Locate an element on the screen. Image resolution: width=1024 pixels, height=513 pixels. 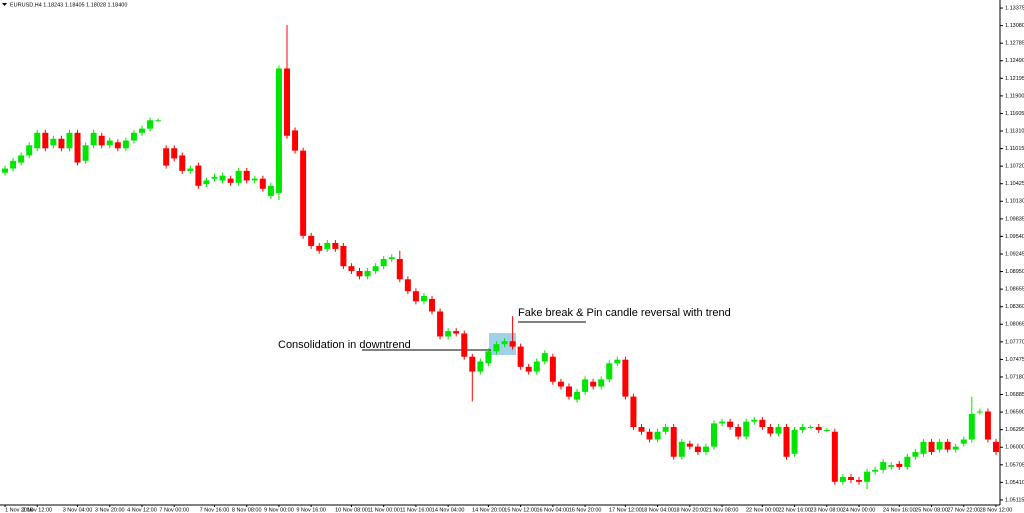
y-tick-label: 1.07770 is located at coordinates (1014, 342).